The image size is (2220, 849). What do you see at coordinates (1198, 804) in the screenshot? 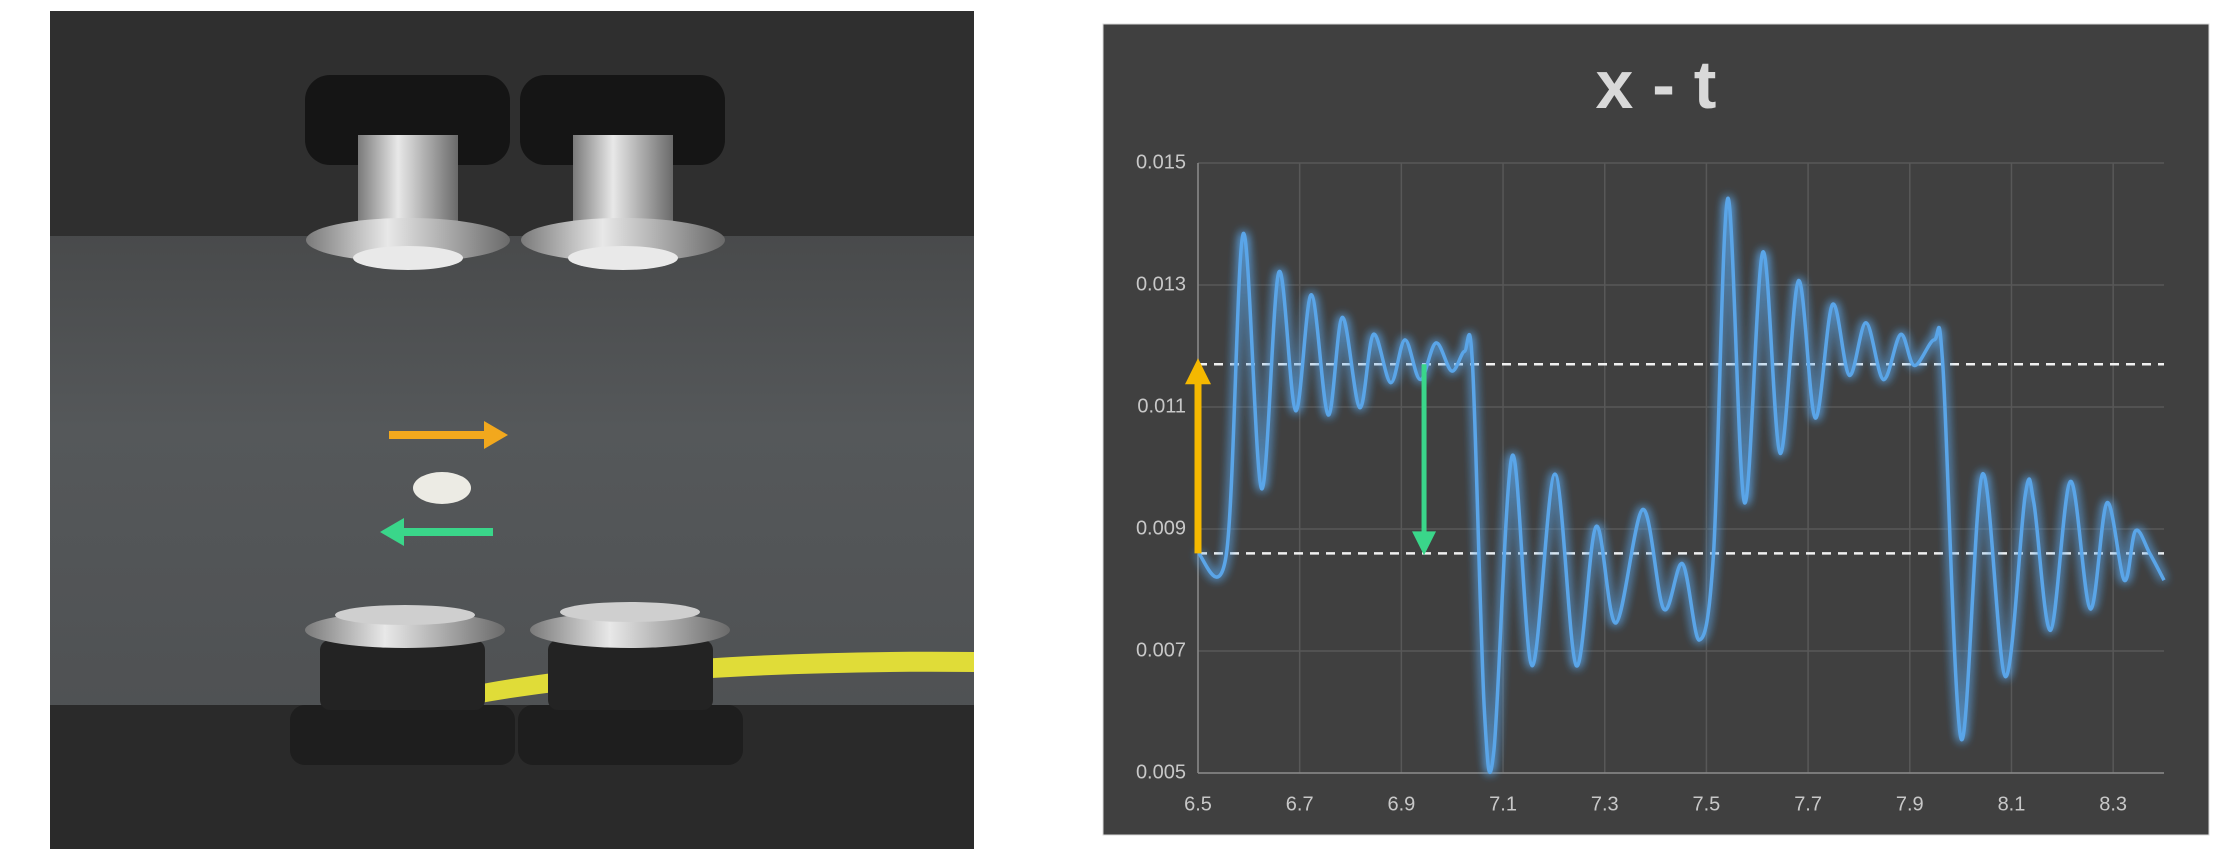
I see `x-tick-label: 6.5` at bounding box center [1198, 804].